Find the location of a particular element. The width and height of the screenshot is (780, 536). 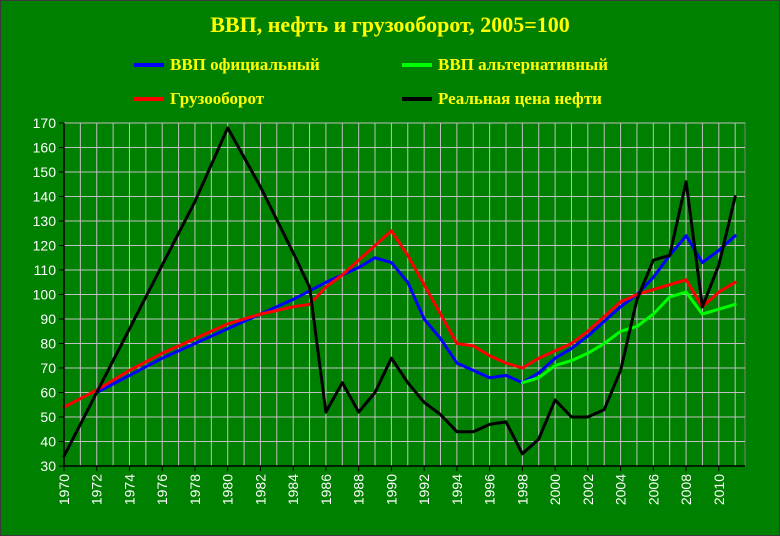

legend-label-freight: Грузооборот is located at coordinates (217, 98).